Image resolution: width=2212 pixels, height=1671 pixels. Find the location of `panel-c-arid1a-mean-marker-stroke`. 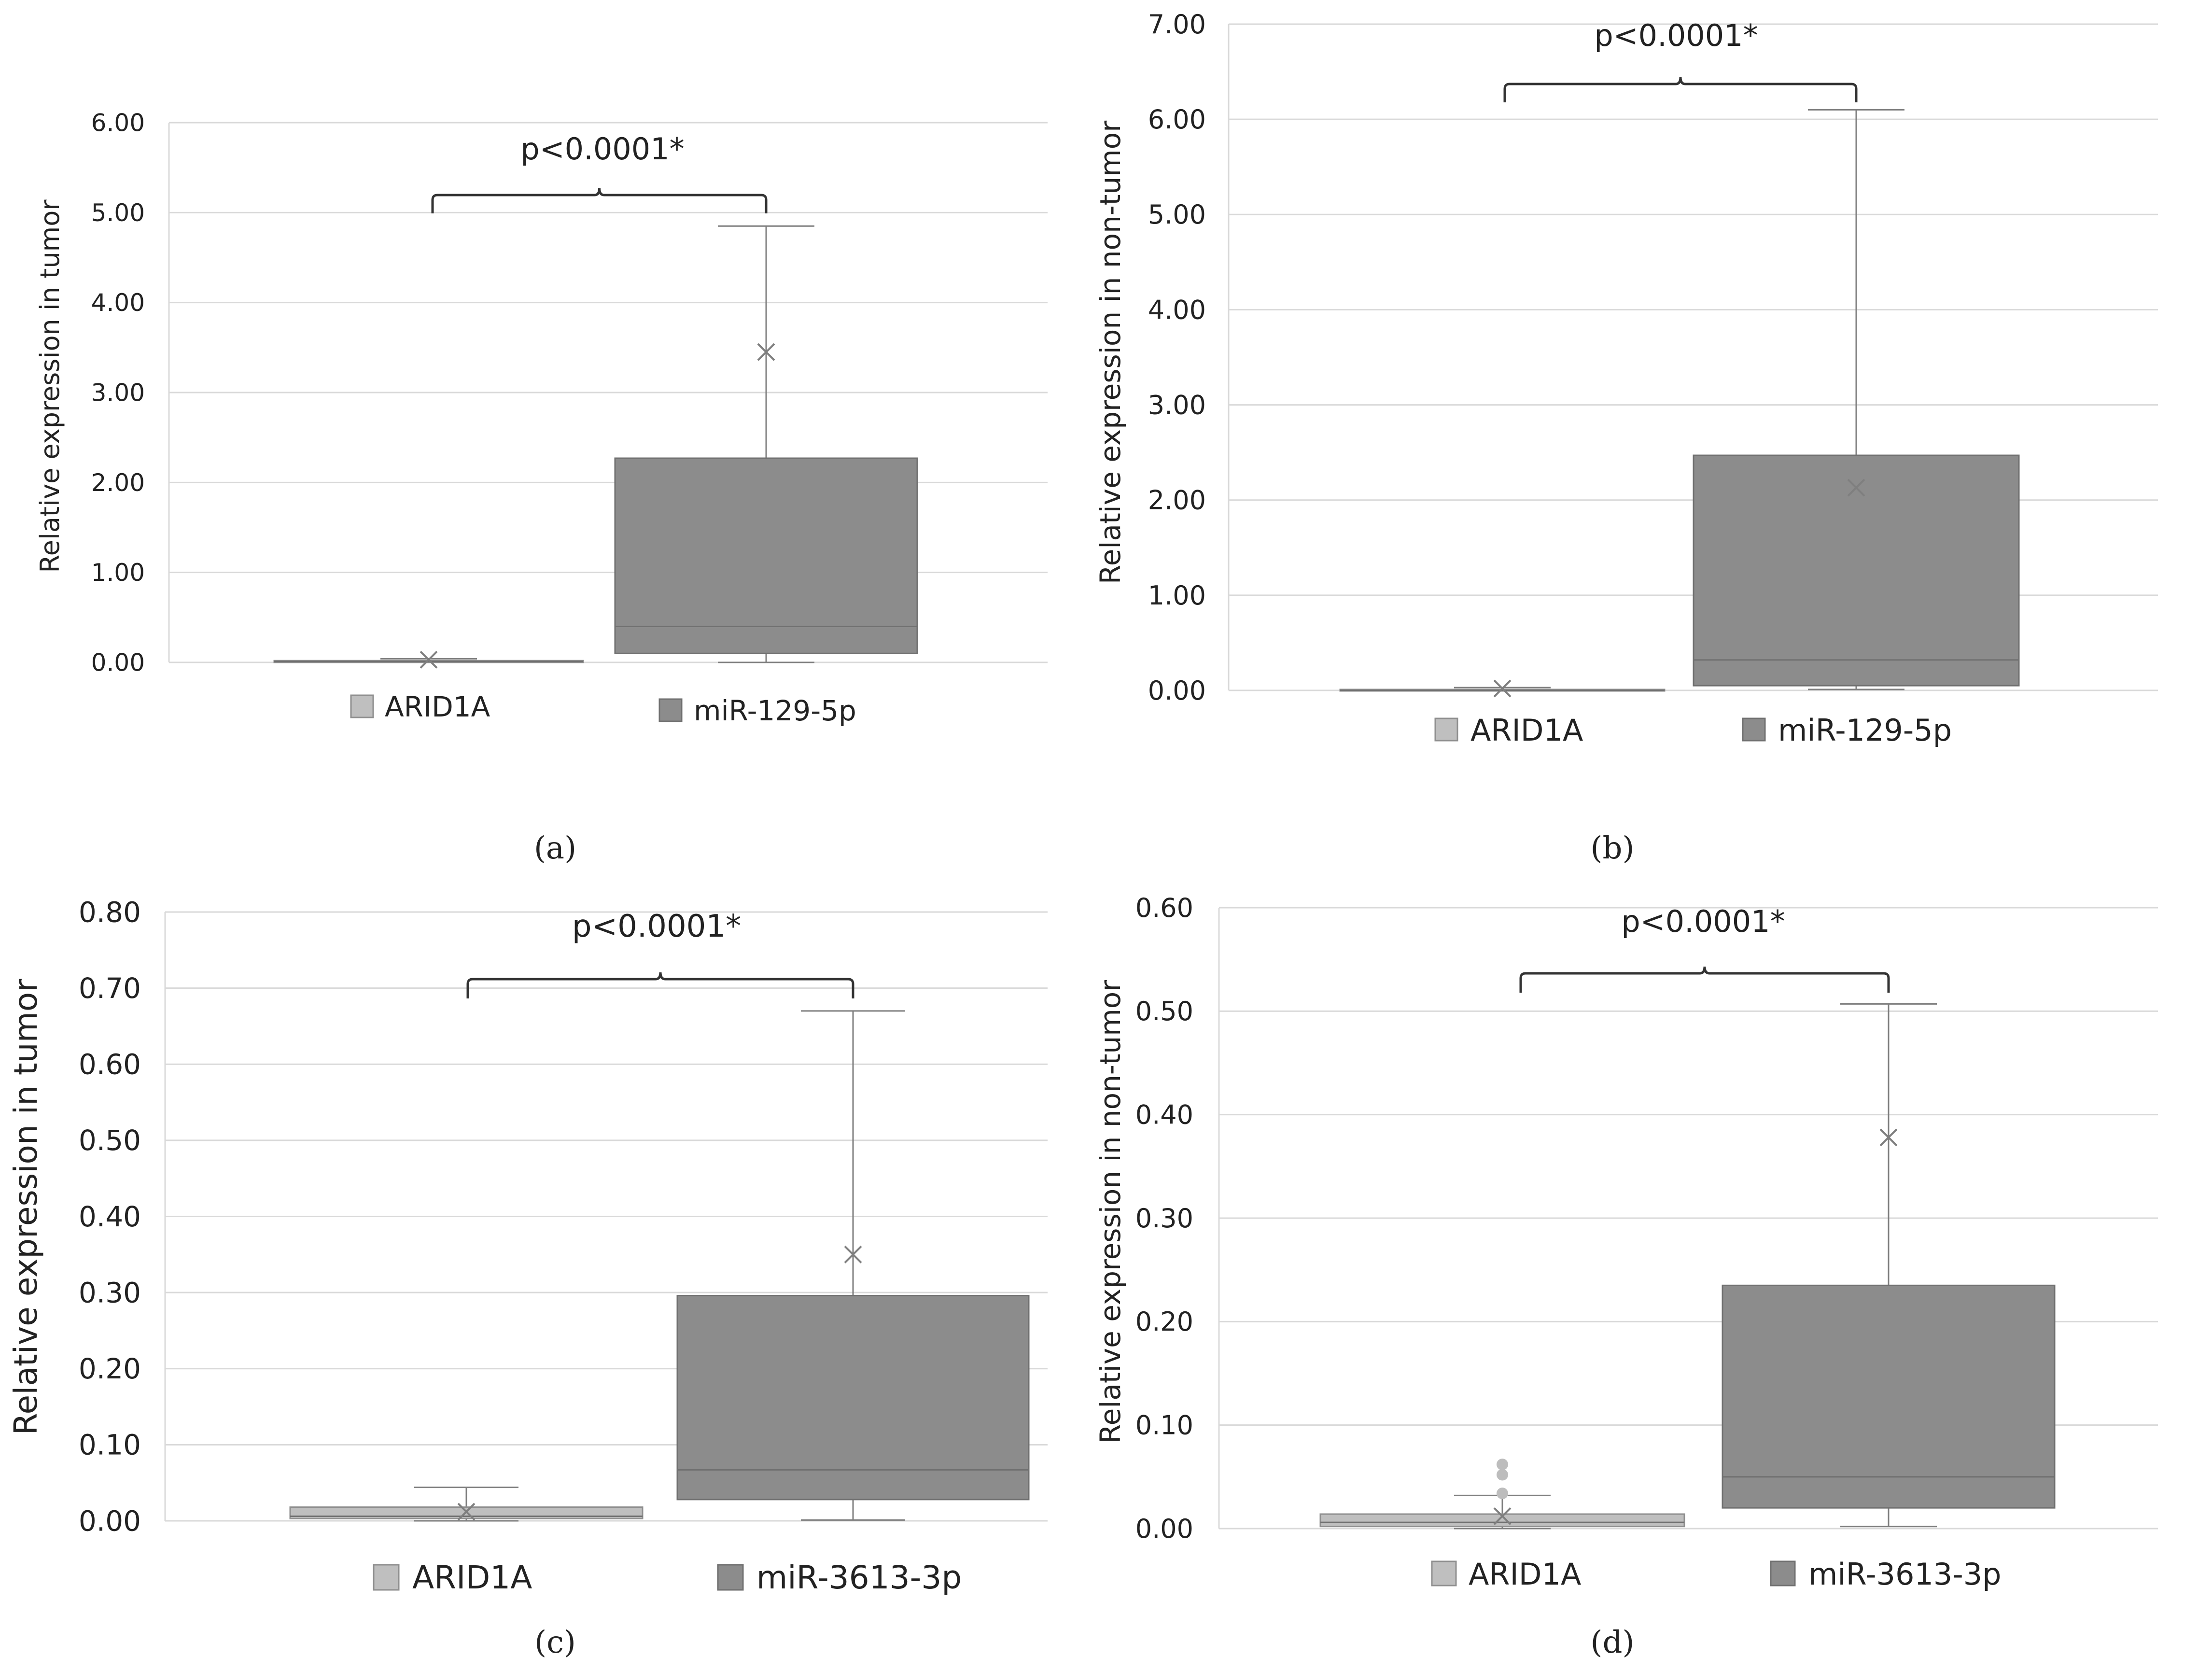

panel-c-arid1a-mean-marker-stroke is located at coordinates (467, 1512).